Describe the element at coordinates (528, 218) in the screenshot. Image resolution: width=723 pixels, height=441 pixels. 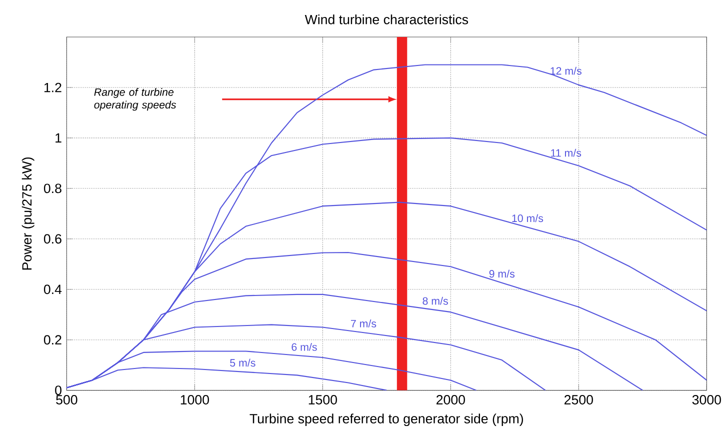
I see `series-label: 10 m/s` at that location.